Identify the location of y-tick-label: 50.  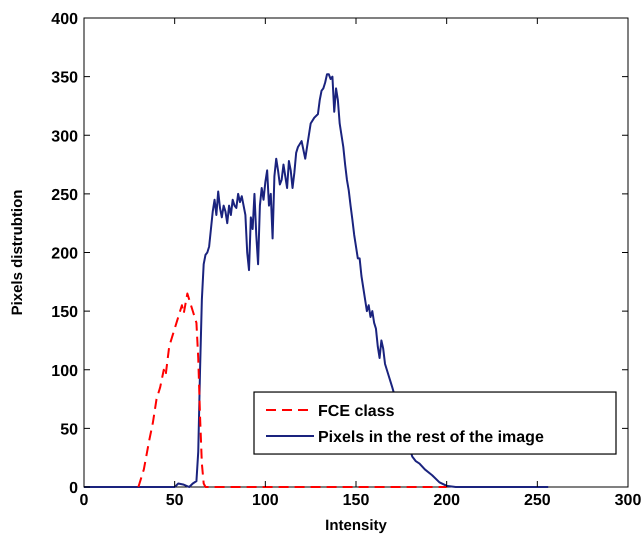
(69, 429).